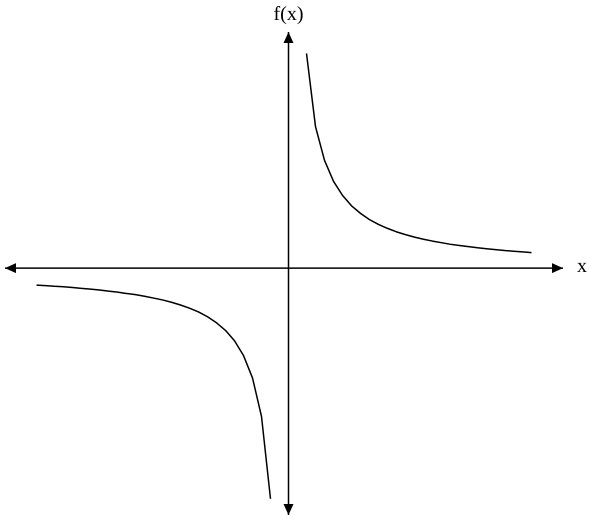 This screenshot has height=518, width=590. What do you see at coordinates (289, 14) in the screenshot?
I see `y-axis-title: f(x)` at bounding box center [289, 14].